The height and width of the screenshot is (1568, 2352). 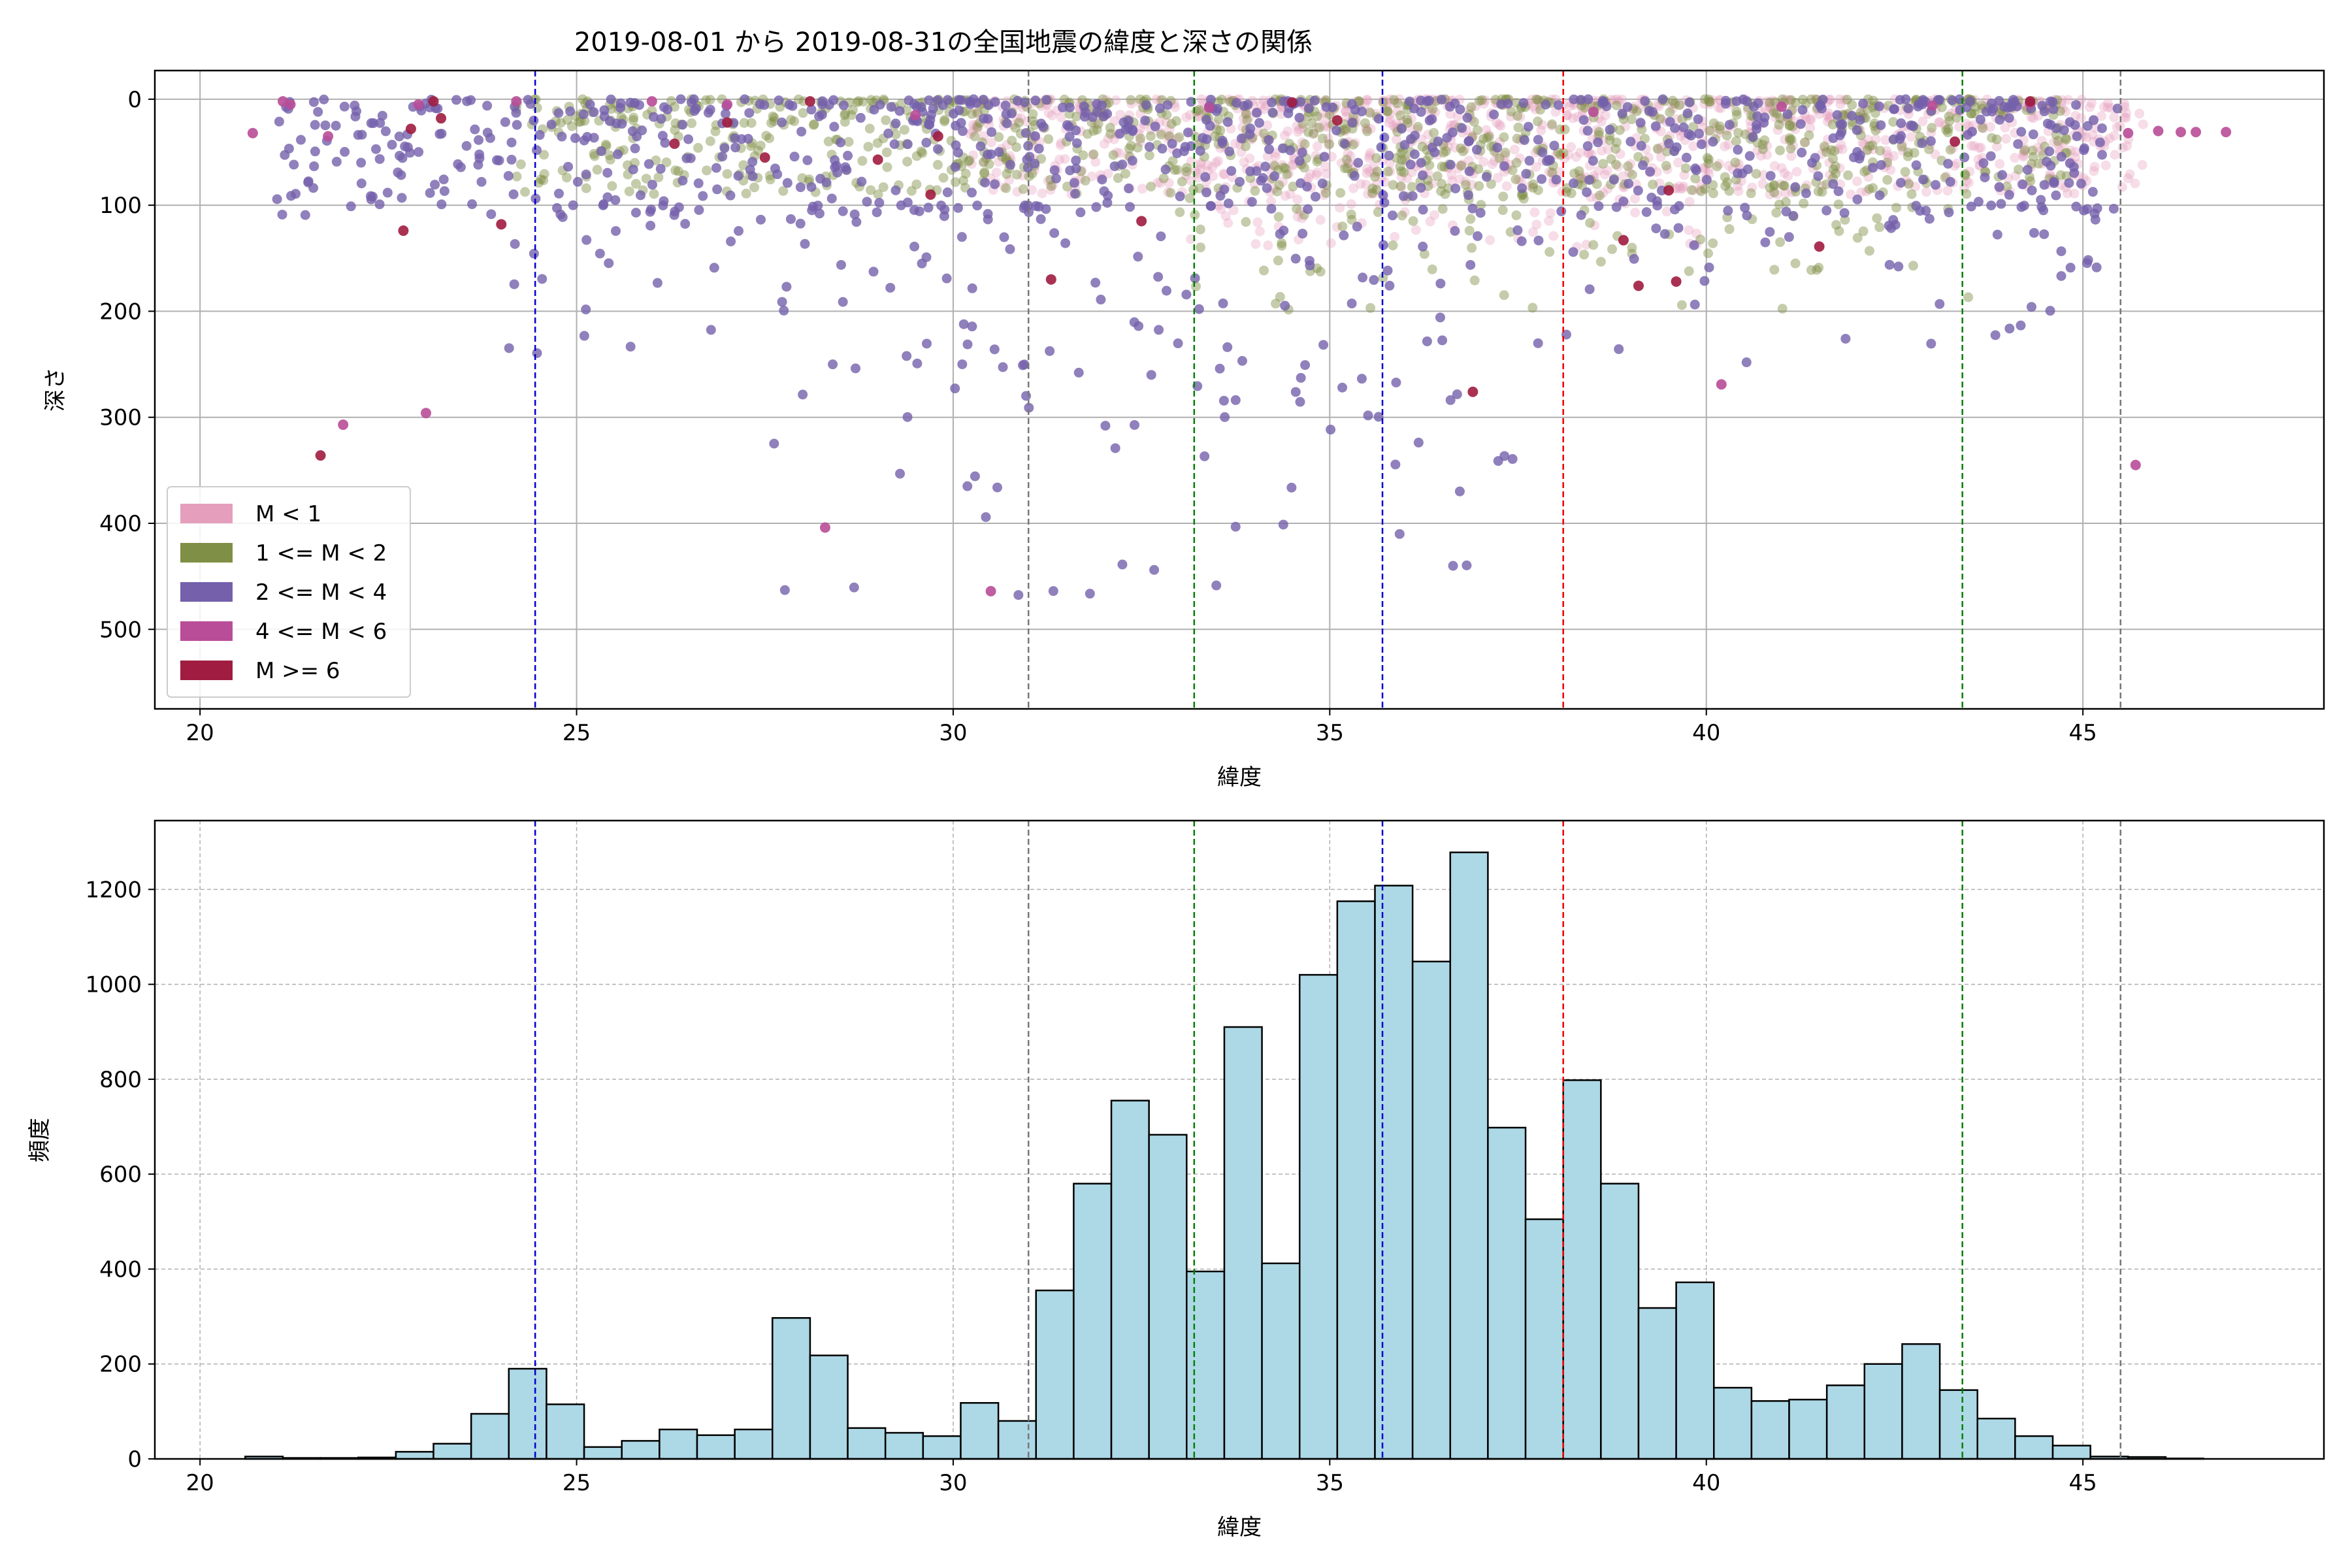 What do you see at coordinates (289, 592) in the screenshot?
I see `legend-box` at bounding box center [289, 592].